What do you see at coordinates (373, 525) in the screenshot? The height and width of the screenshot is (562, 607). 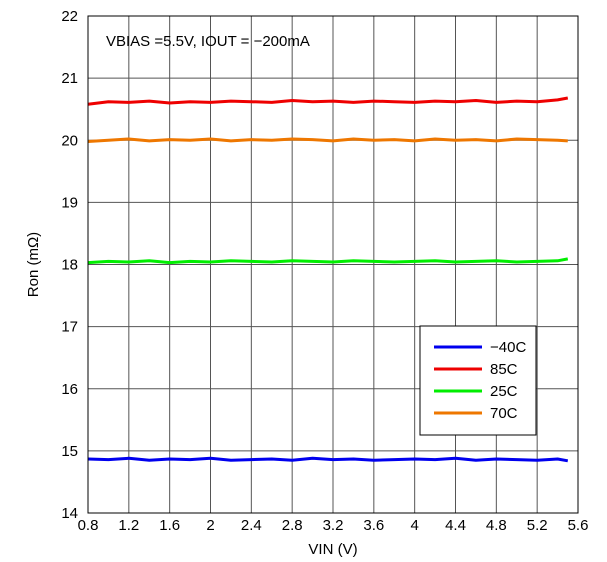 I see `x-tick-label: 3.6` at bounding box center [373, 525].